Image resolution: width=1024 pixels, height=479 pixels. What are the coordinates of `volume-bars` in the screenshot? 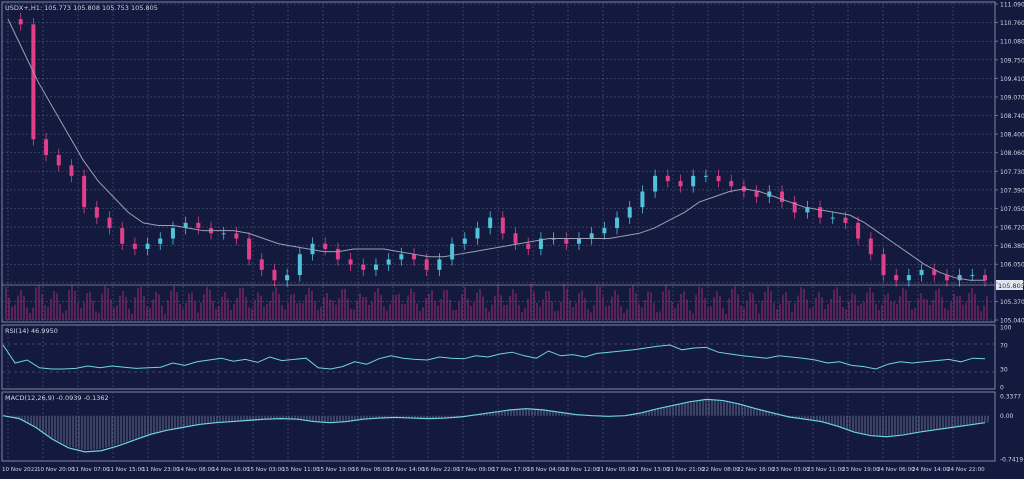 It's located at (496, 302).